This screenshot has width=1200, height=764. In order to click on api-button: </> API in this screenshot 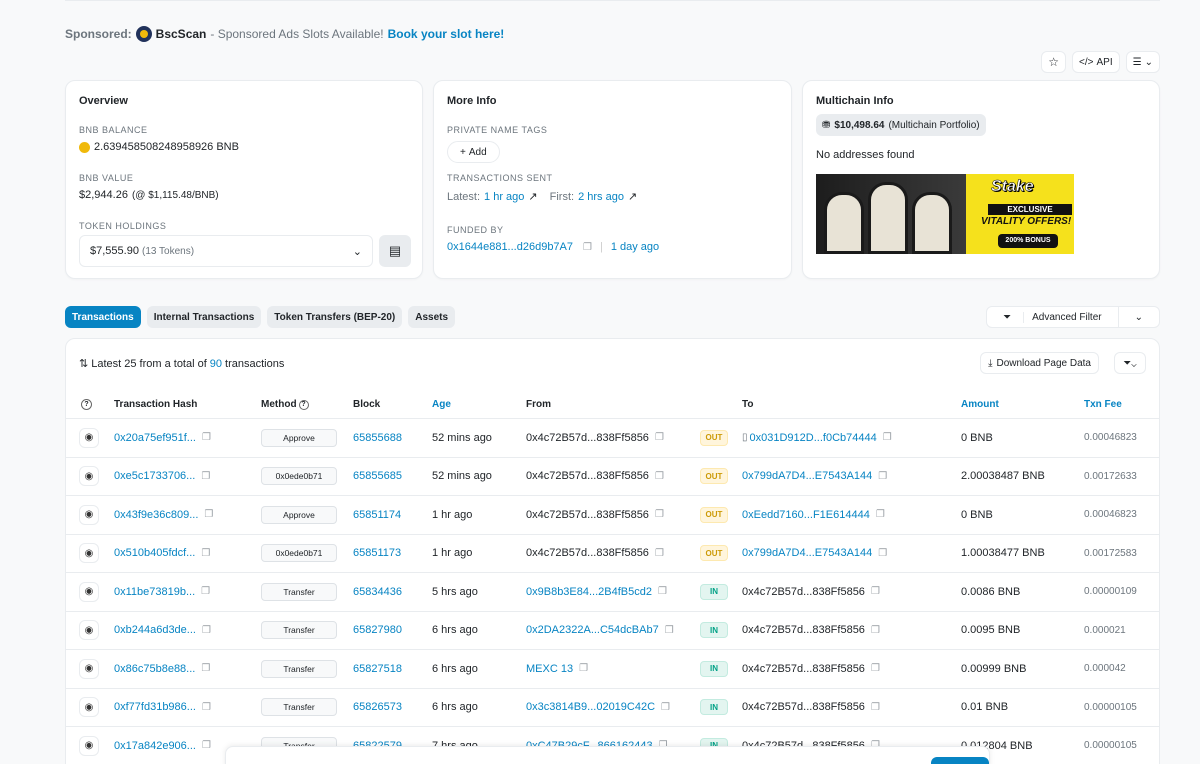, I will do `click(1096, 62)`.